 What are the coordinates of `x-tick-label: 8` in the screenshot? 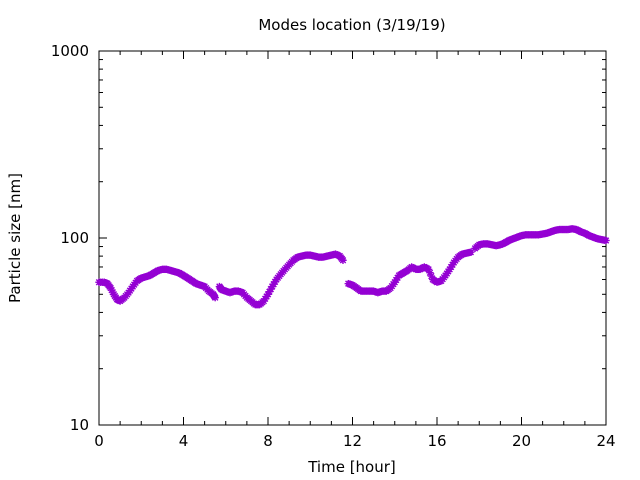 It's located at (268, 441).